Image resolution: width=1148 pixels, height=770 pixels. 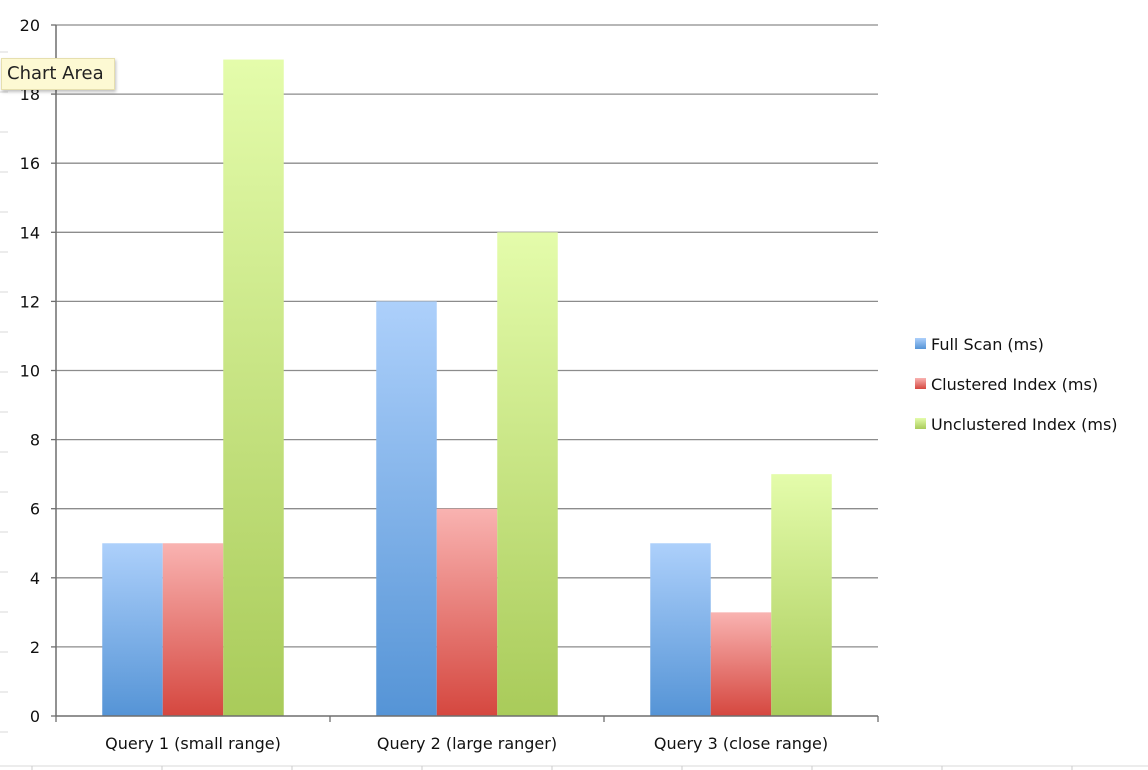 I want to click on y-tick-label: 2, so click(x=35, y=647).